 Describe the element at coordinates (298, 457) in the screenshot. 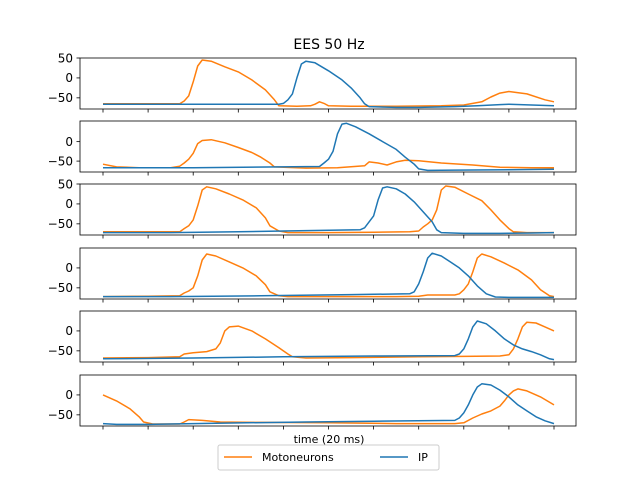

I see `legend-label-motoneurons: Motoneurons` at that location.